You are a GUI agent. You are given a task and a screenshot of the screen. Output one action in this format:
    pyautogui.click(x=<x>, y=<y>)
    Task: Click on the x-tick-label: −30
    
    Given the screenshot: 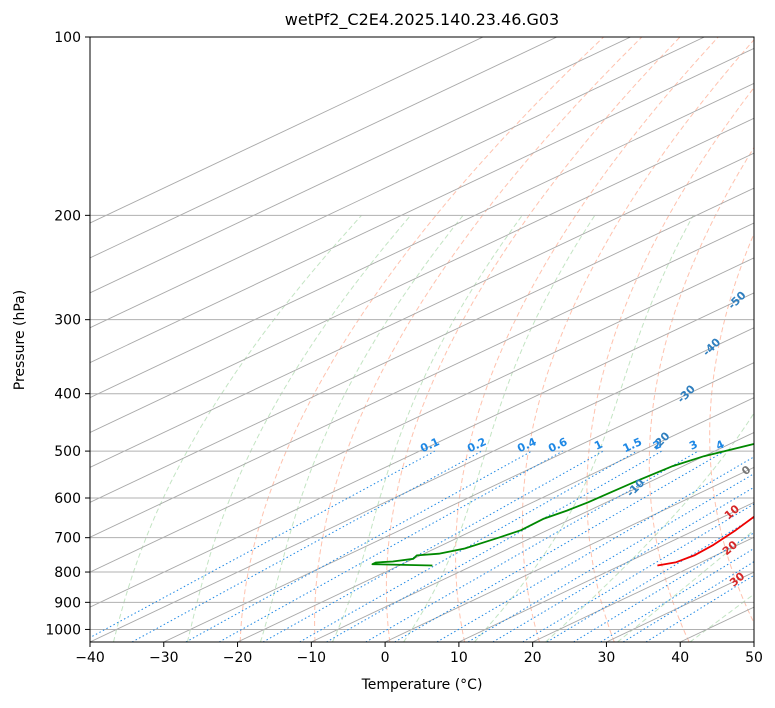 What is the action you would take?
    pyautogui.click(x=164, y=658)
    